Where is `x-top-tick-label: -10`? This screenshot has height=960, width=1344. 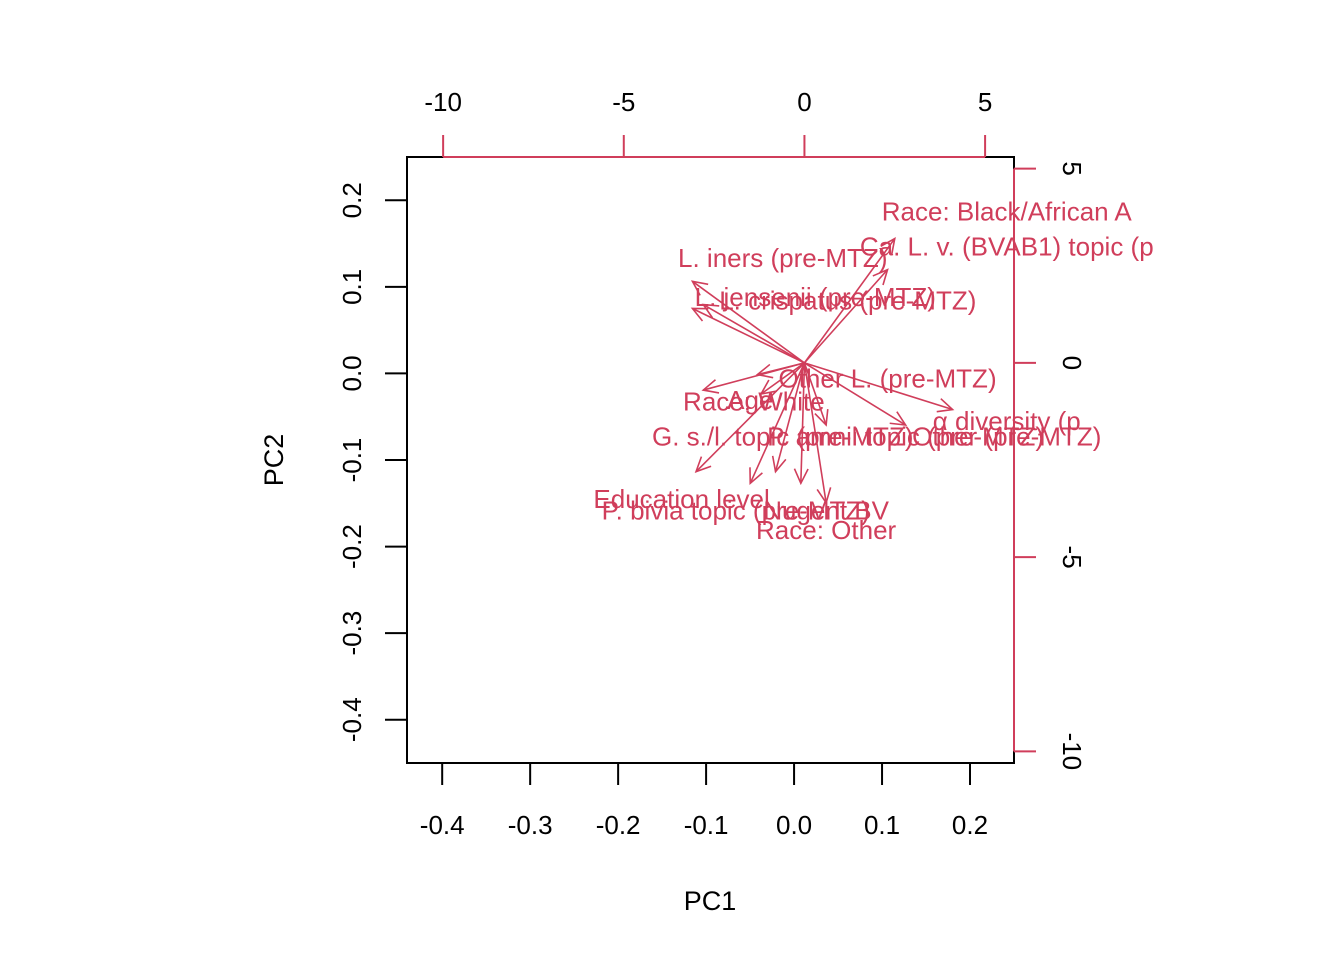 x-top-tick-label: -10 is located at coordinates (443, 102).